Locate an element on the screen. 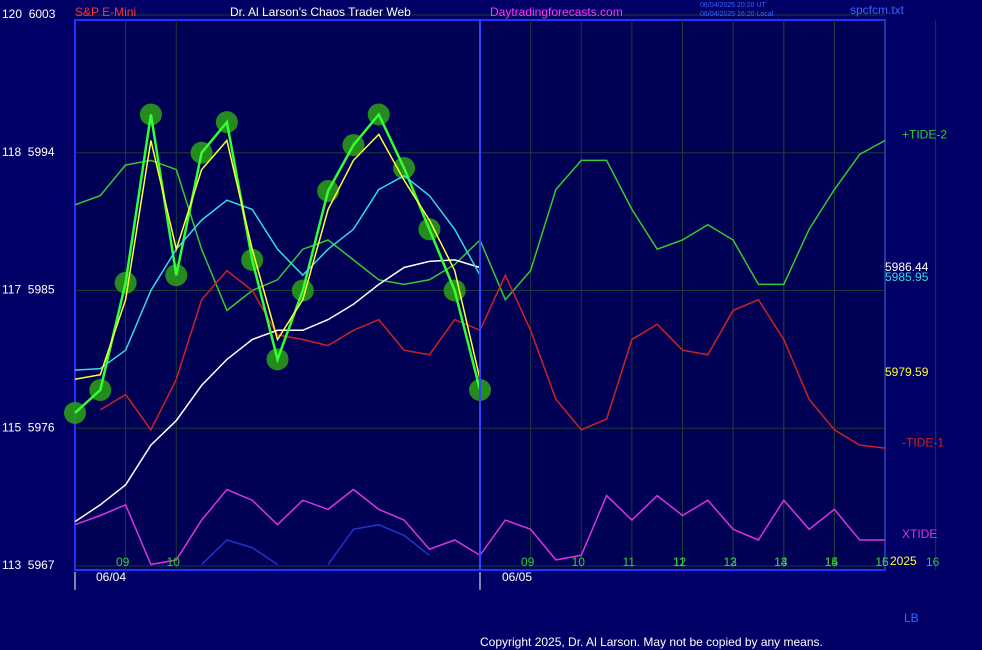  timestamp: 06/04/2025 16:20 Local is located at coordinates (737, 14).